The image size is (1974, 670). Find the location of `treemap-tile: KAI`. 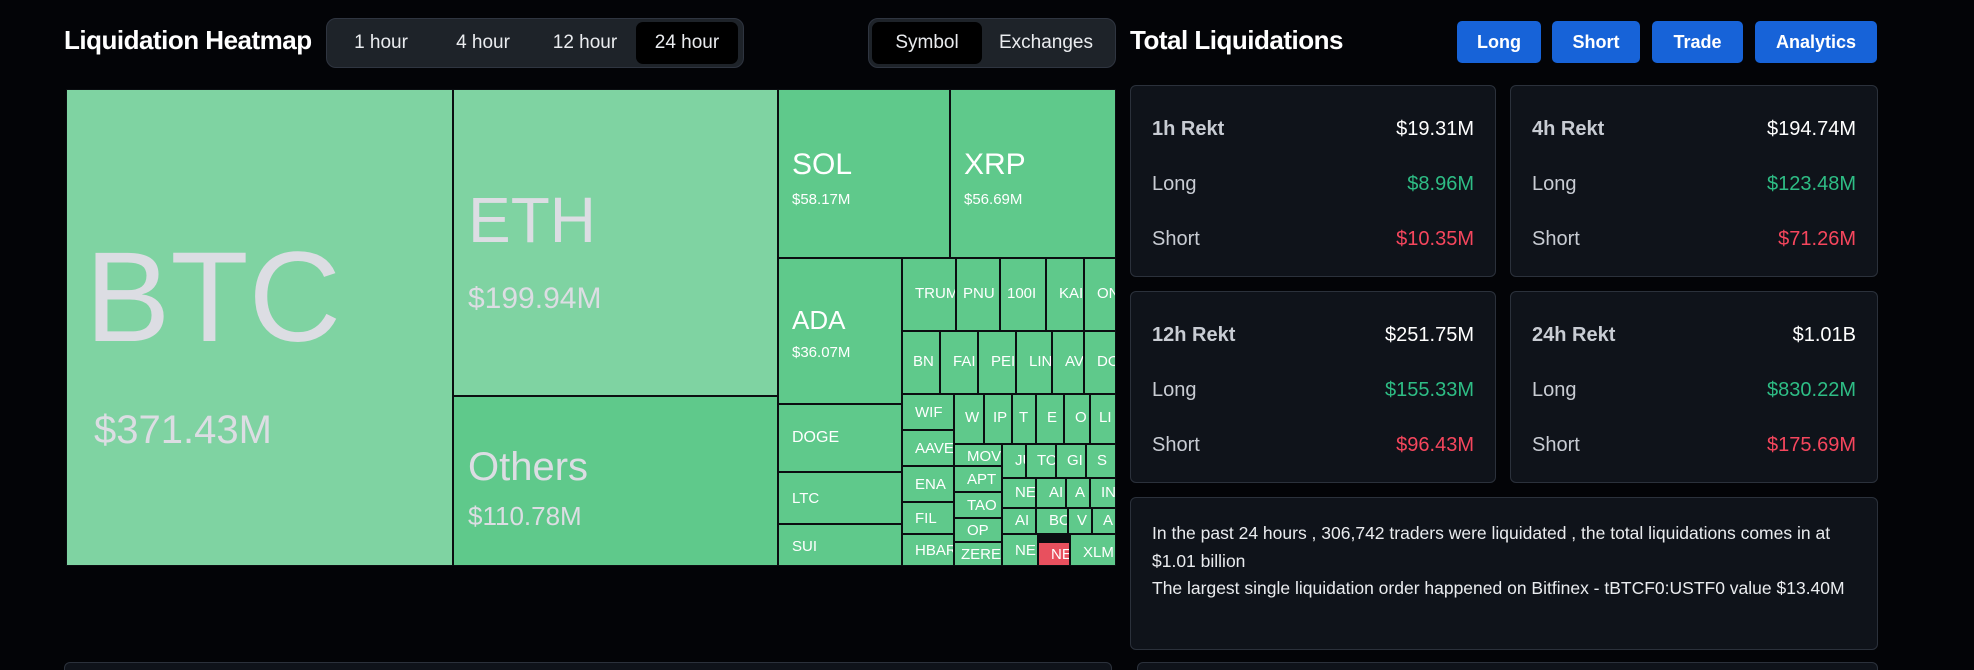

treemap-tile: KAI is located at coordinates (1065, 294).